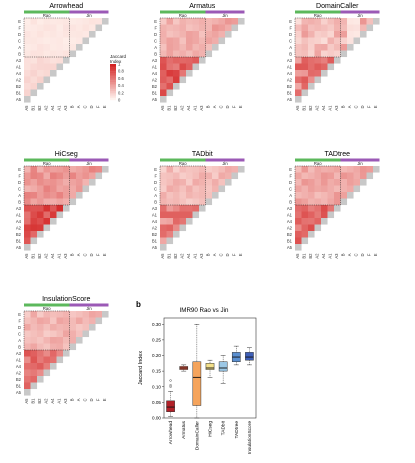 The image size is (415, 463). What do you see at coordinates (66, 6) in the screenshot?
I see `heatmap-title: Arrowhead` at bounding box center [66, 6].